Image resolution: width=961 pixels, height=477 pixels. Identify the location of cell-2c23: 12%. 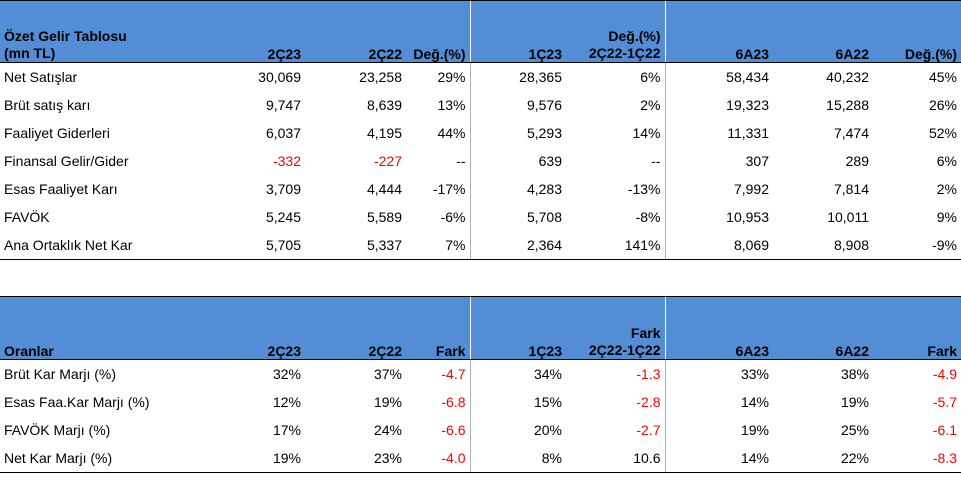
(286, 402).